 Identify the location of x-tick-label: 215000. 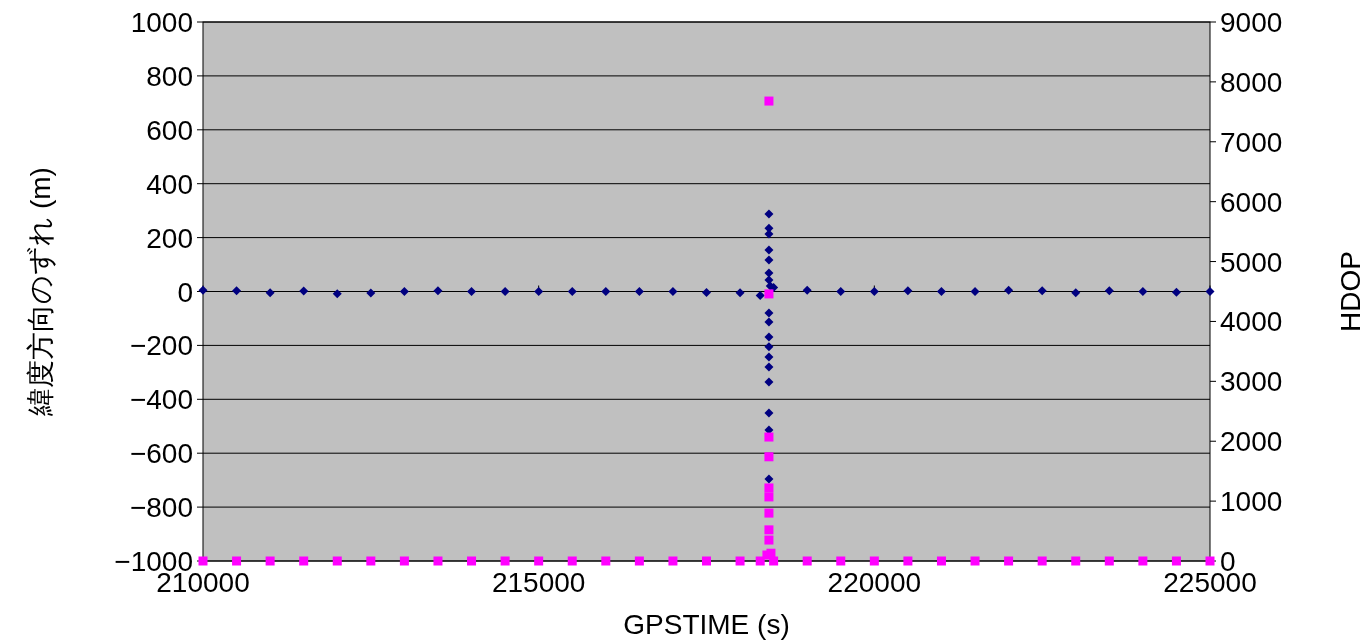
(538, 582).